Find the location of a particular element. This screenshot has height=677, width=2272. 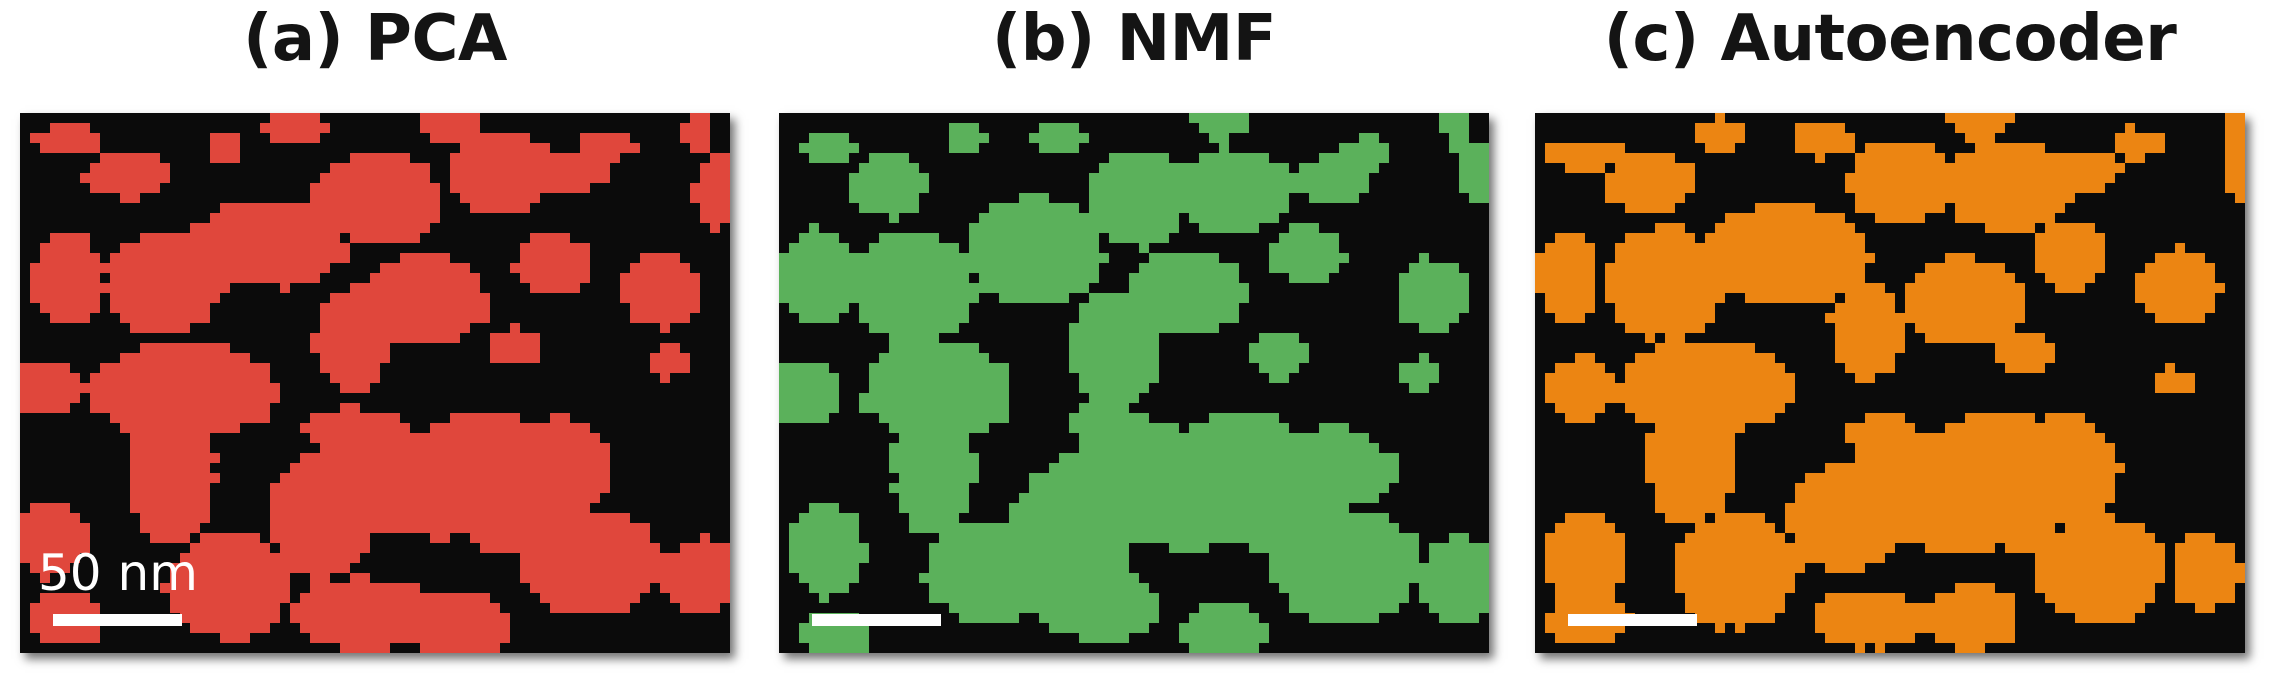

panel-title: (b) NMF is located at coordinates (1134, 39).